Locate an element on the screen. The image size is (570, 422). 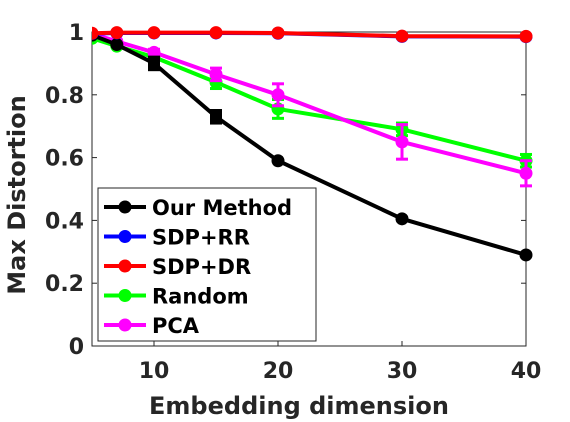
y-tick-label: 0.8 is located at coordinates (64, 96).